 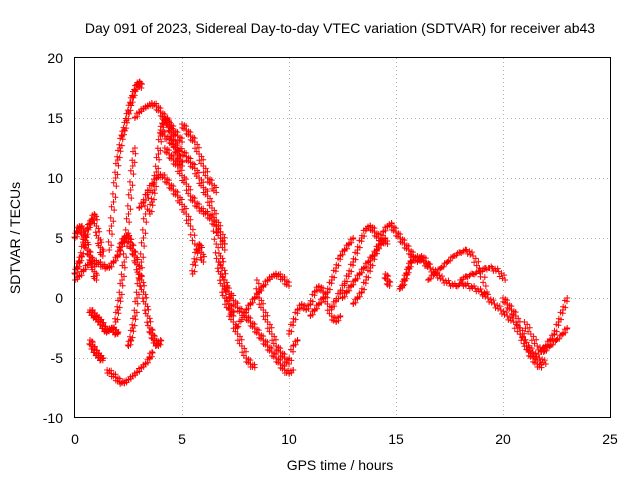 What do you see at coordinates (53, 238) in the screenshot?
I see `y-tick-labels: -10 -5 0 5 10 15 20` at bounding box center [53, 238].